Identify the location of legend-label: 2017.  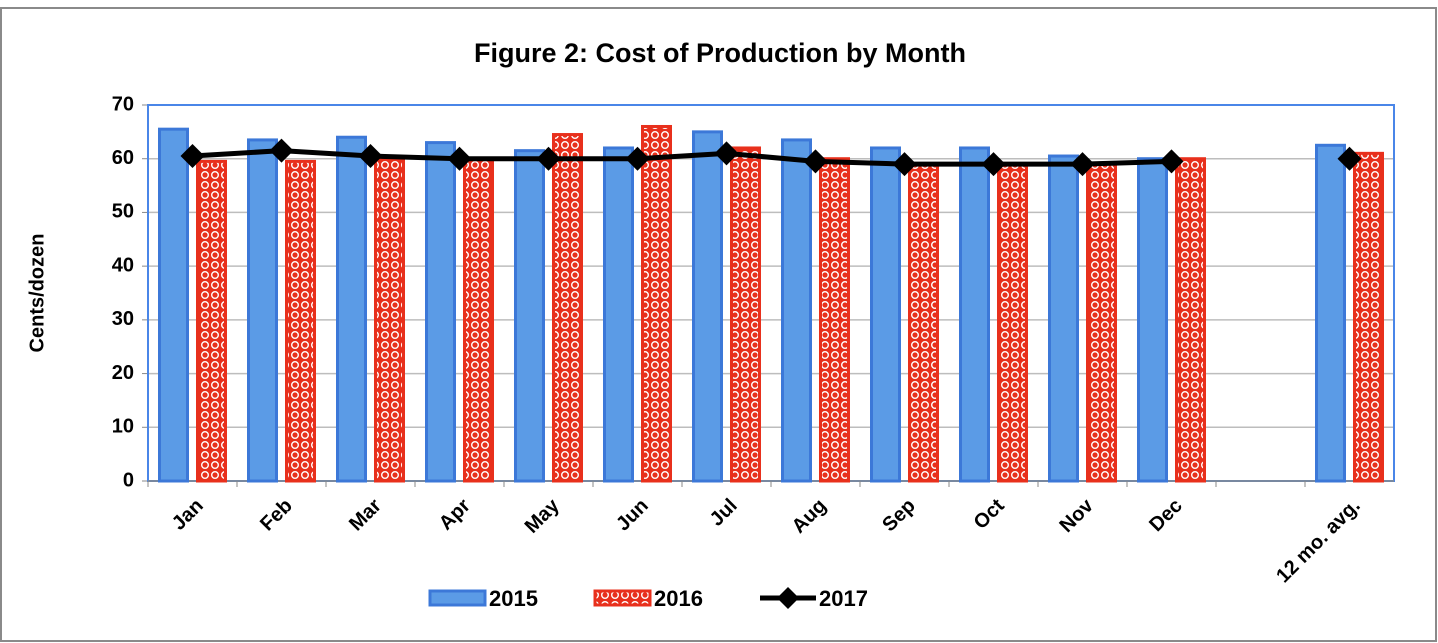
(843, 598).